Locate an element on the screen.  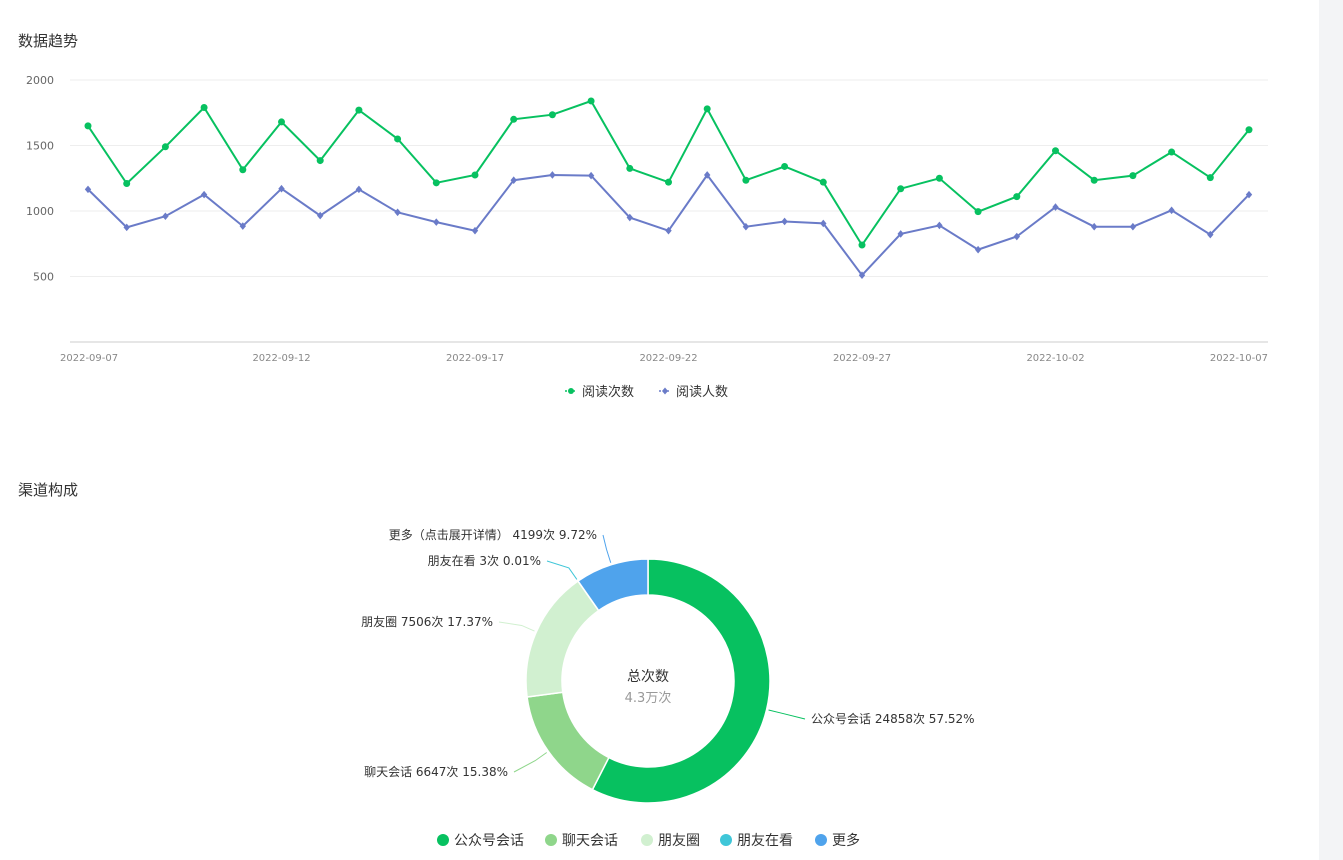
donut-legend-item: 朋友圈 is located at coordinates (670, 841).